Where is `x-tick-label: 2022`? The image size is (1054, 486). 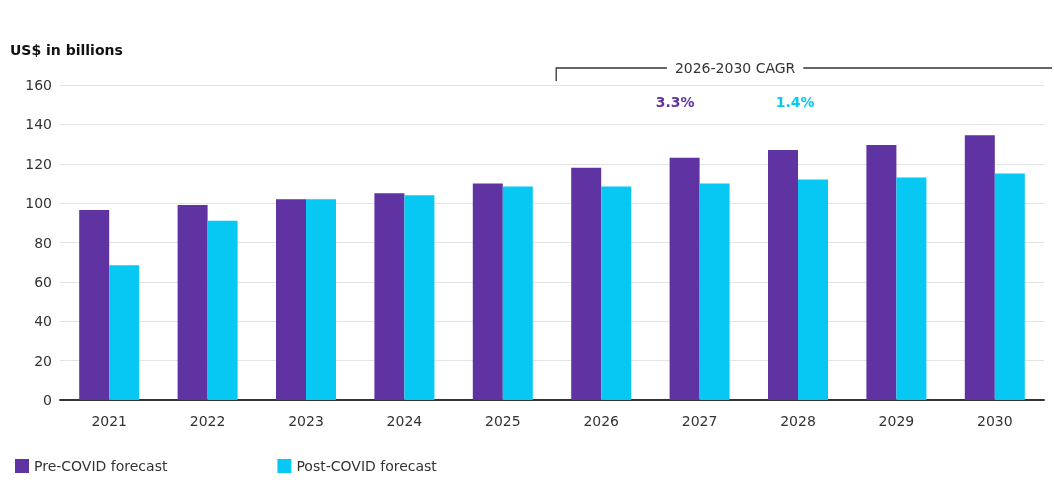
x-tick-label: 2022 is located at coordinates (207, 421).